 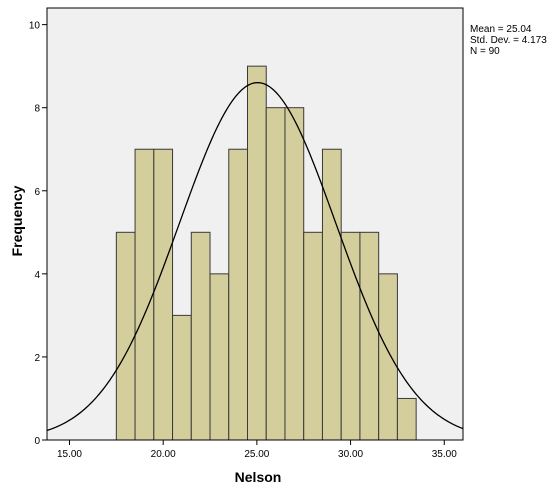 What do you see at coordinates (37, 192) in the screenshot?
I see `y-tick-label: 6` at bounding box center [37, 192].